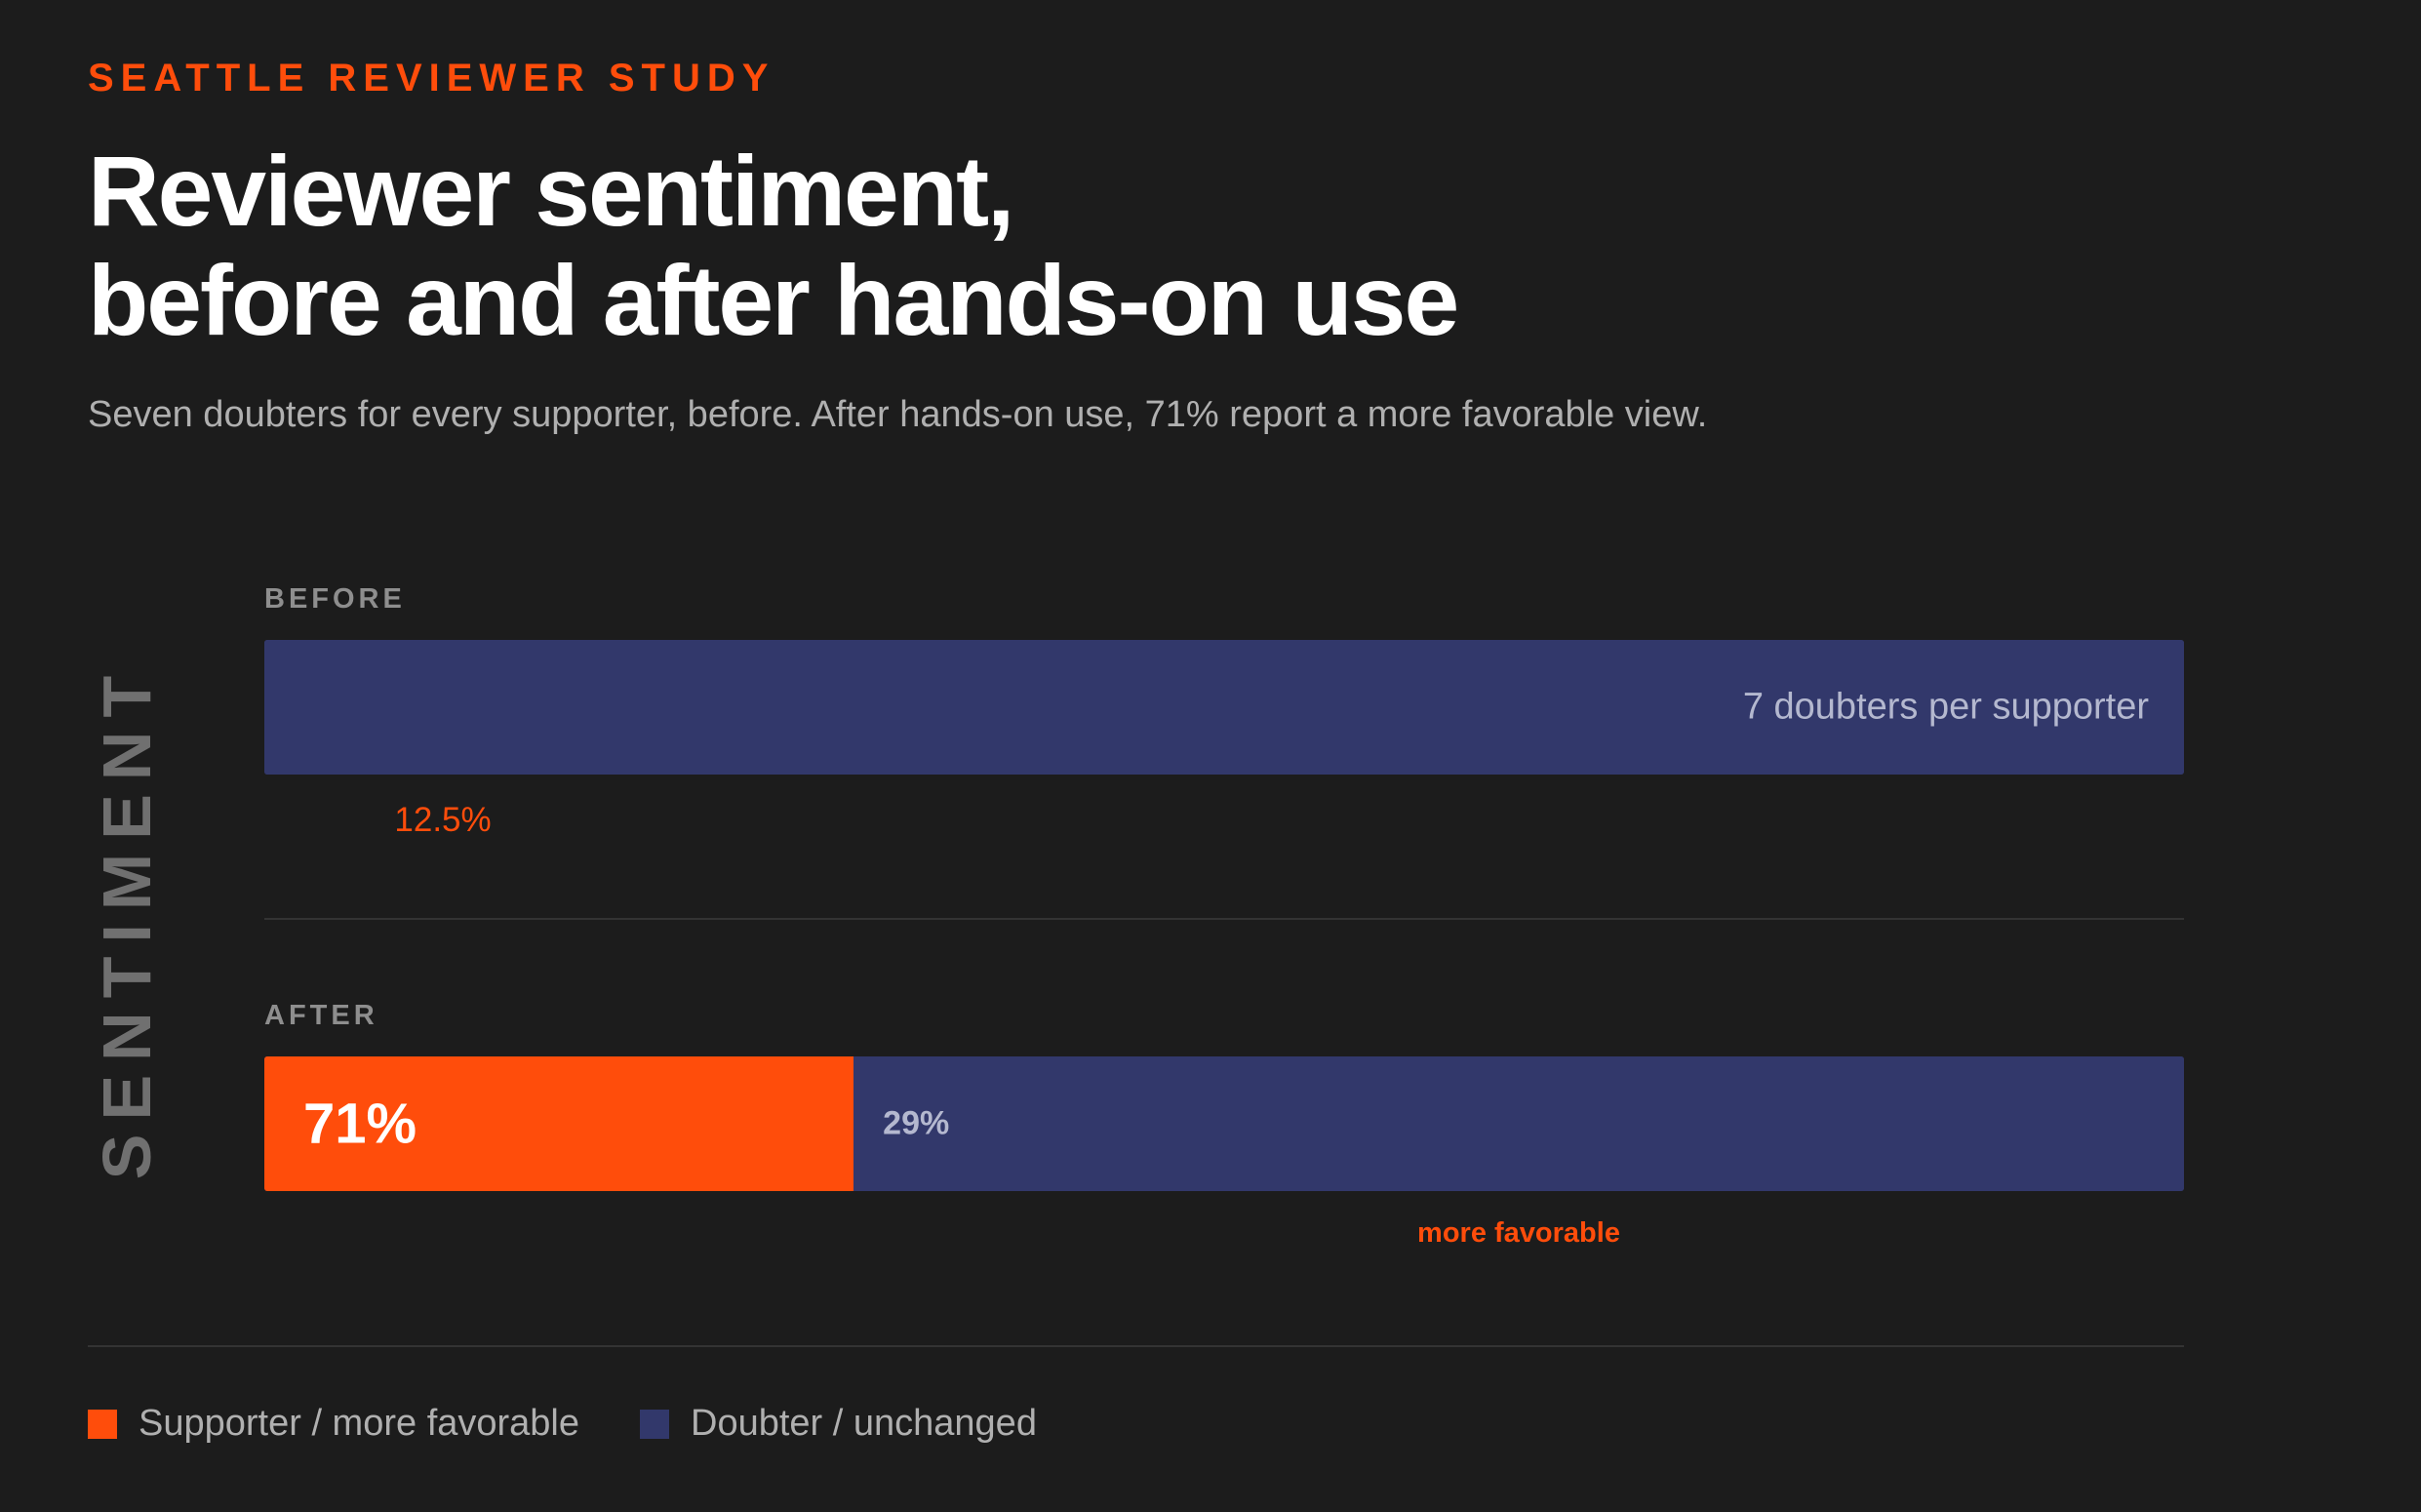 This screenshot has width=2421, height=1512. I want to click on bar-before-note: 7 doubters per supporter, so click(1945, 707).